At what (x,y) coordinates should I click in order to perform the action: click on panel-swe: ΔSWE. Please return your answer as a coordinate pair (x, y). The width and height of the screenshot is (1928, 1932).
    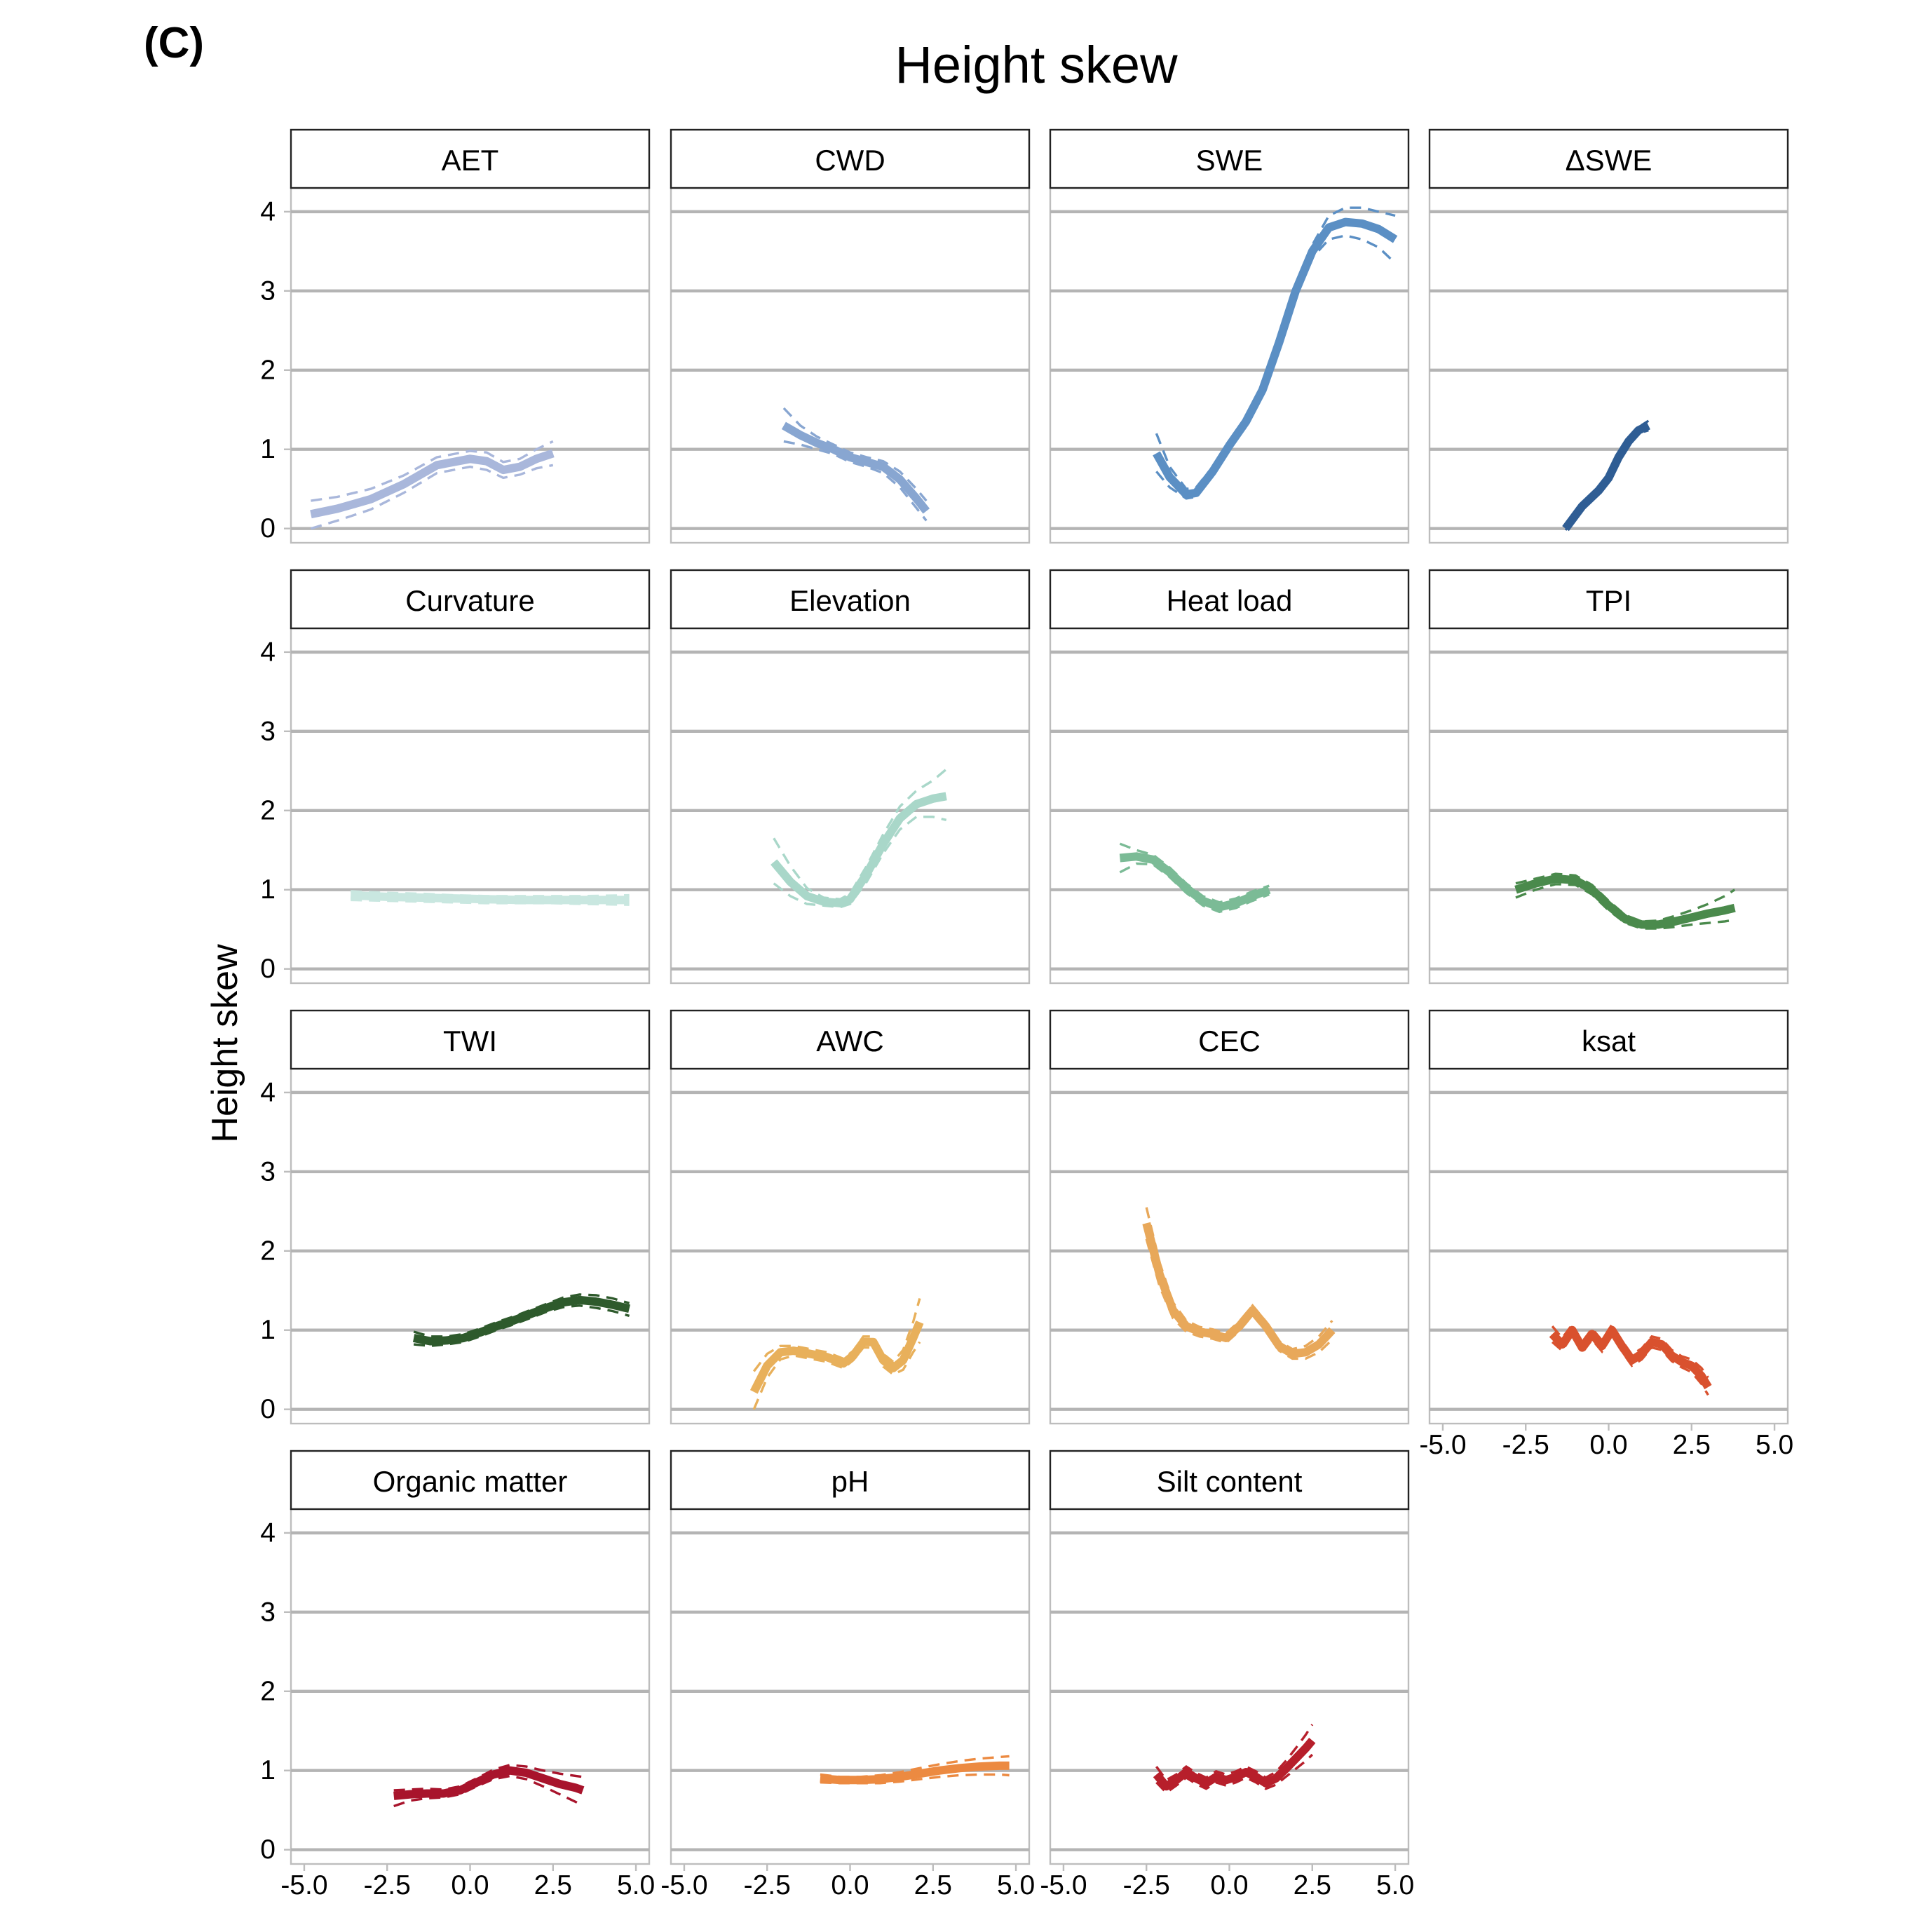
    Looking at the image, I should click on (1608, 336).